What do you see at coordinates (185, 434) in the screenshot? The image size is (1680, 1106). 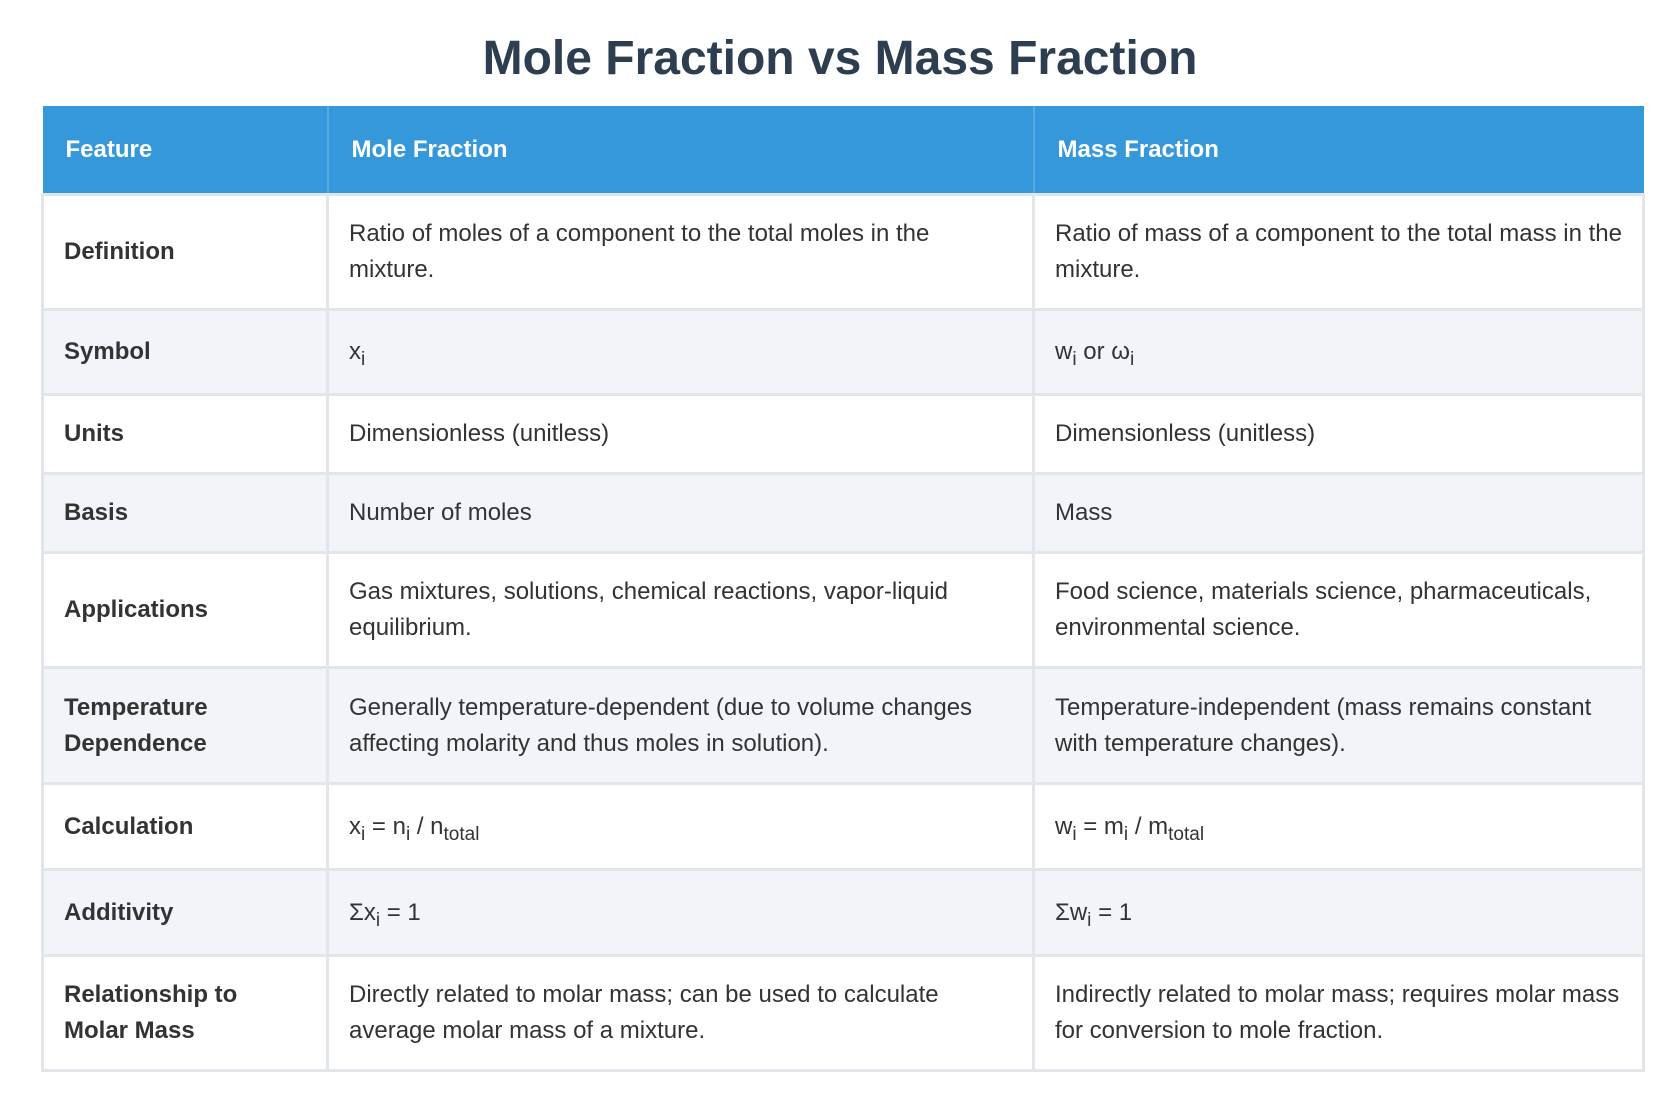 I see `feature-cell: Units` at bounding box center [185, 434].